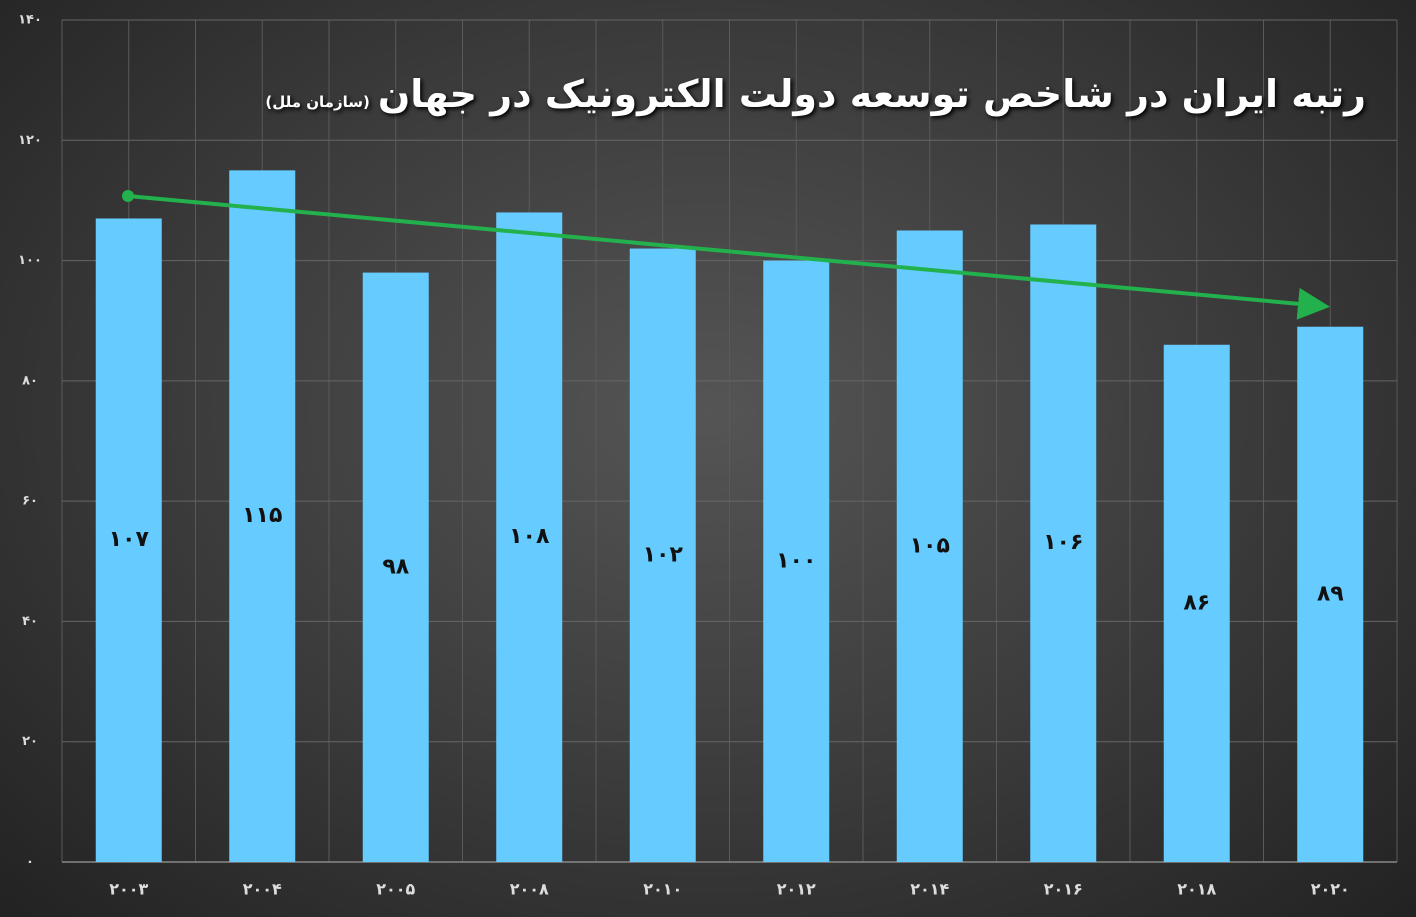 This screenshot has width=1416, height=917. I want to click on x-tick-label: ۲۰۱۰, so click(662, 889).